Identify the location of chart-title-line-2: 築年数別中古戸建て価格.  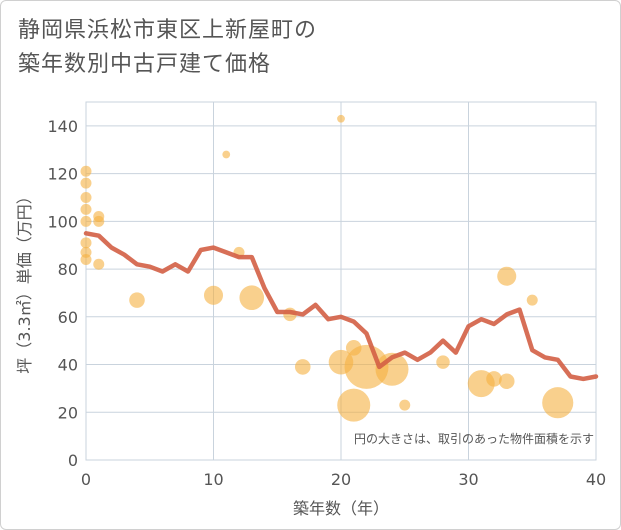
(145, 64).